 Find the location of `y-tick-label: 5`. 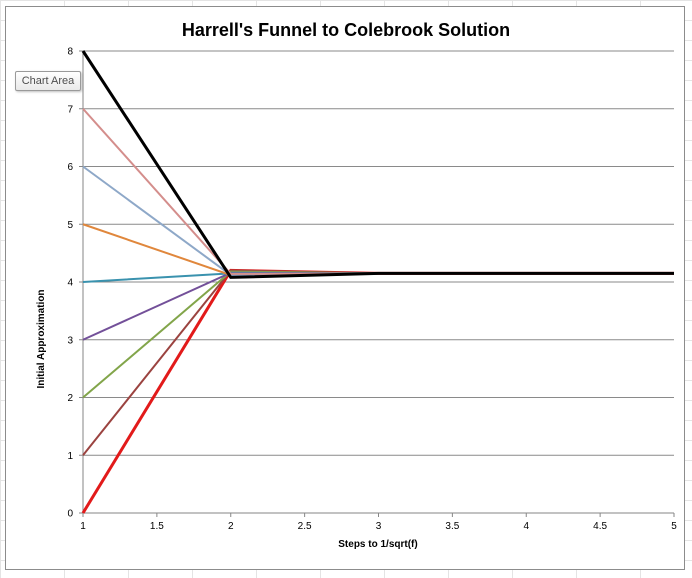

y-tick-label: 5 is located at coordinates (70, 225).